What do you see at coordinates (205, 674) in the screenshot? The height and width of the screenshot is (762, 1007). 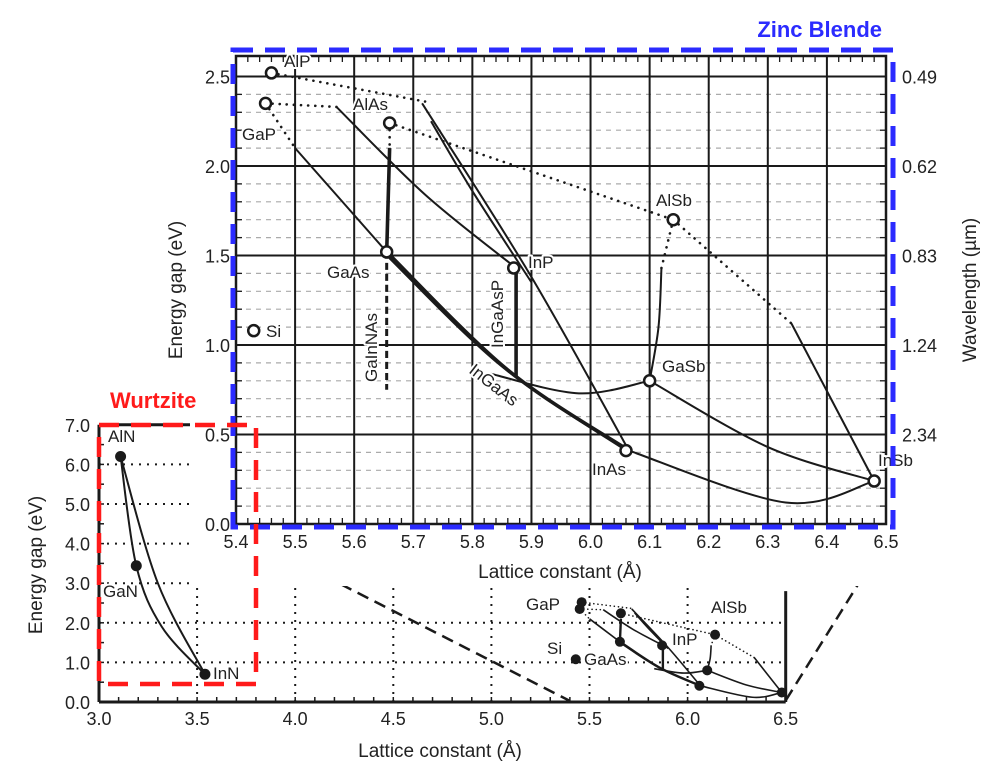 I see `point-inn` at bounding box center [205, 674].